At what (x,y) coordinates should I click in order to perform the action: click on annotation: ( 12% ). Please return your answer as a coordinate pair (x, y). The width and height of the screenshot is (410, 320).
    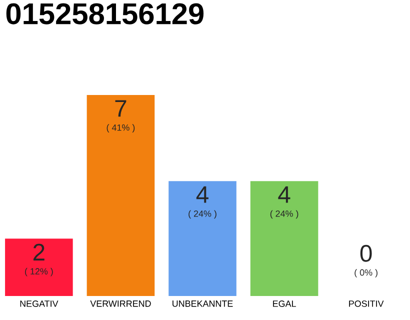
    Looking at the image, I should click on (39, 272).